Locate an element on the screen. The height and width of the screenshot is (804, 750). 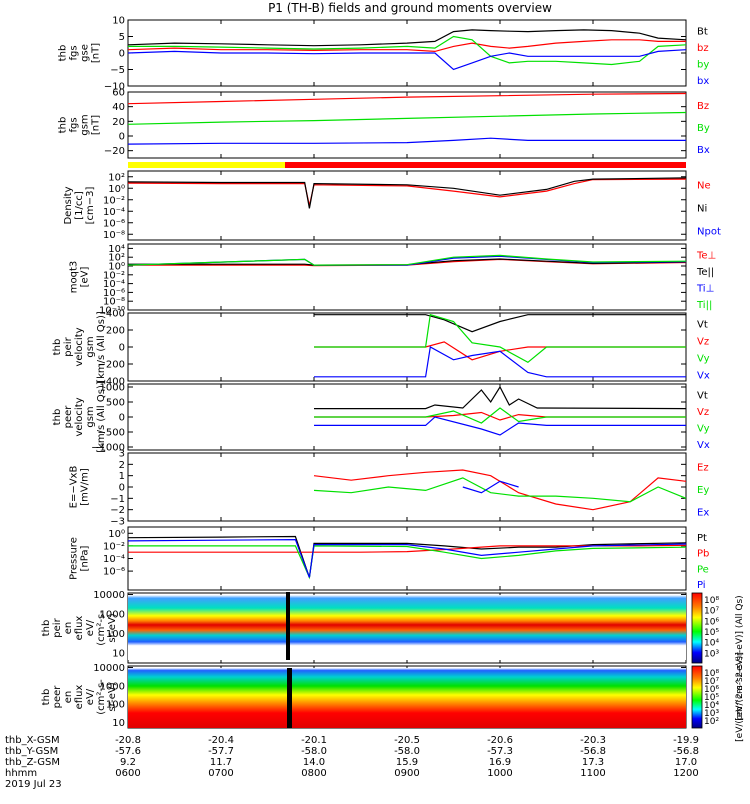
footer-value: 11.7 is located at coordinates (221, 762).